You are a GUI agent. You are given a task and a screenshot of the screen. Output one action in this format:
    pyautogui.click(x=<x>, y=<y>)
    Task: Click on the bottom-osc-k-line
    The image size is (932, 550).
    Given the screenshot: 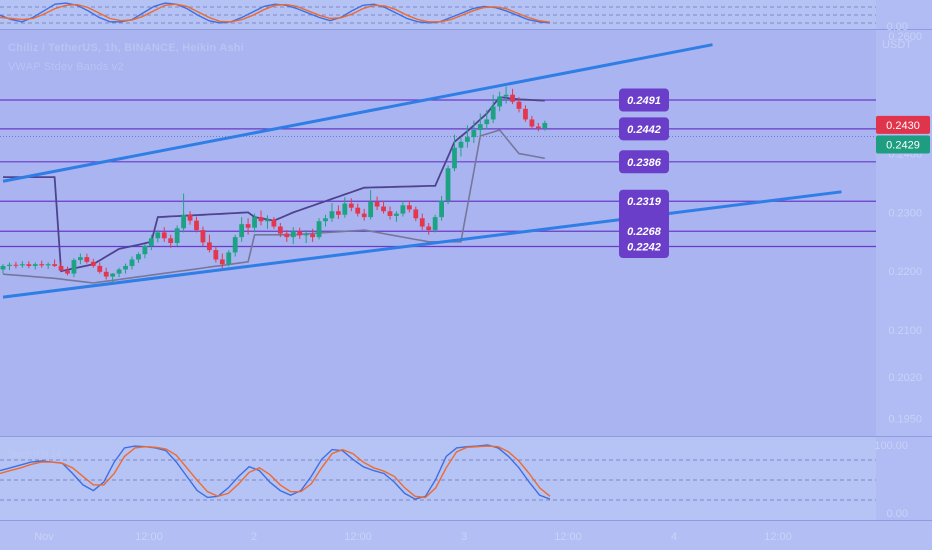 What is the action you would take?
    pyautogui.click(x=275, y=472)
    